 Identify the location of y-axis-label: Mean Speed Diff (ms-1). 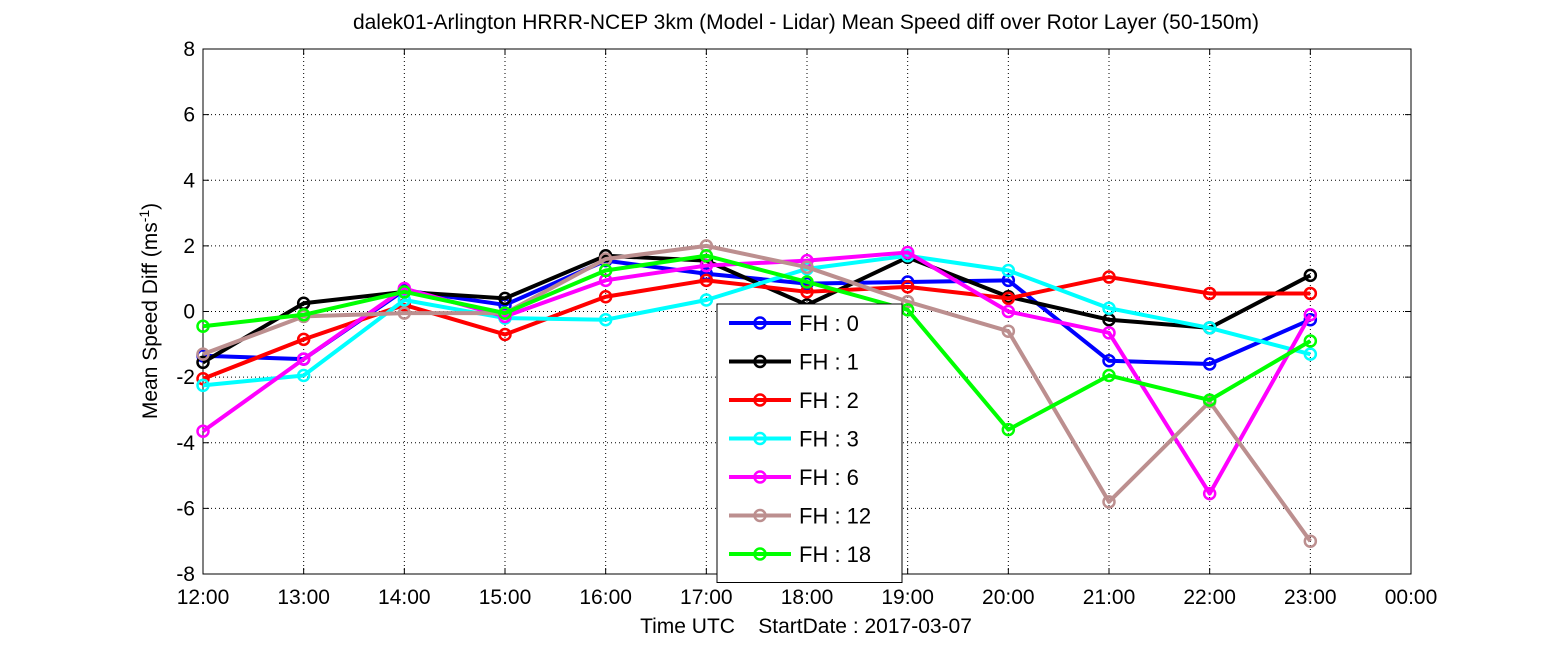
(149, 311).